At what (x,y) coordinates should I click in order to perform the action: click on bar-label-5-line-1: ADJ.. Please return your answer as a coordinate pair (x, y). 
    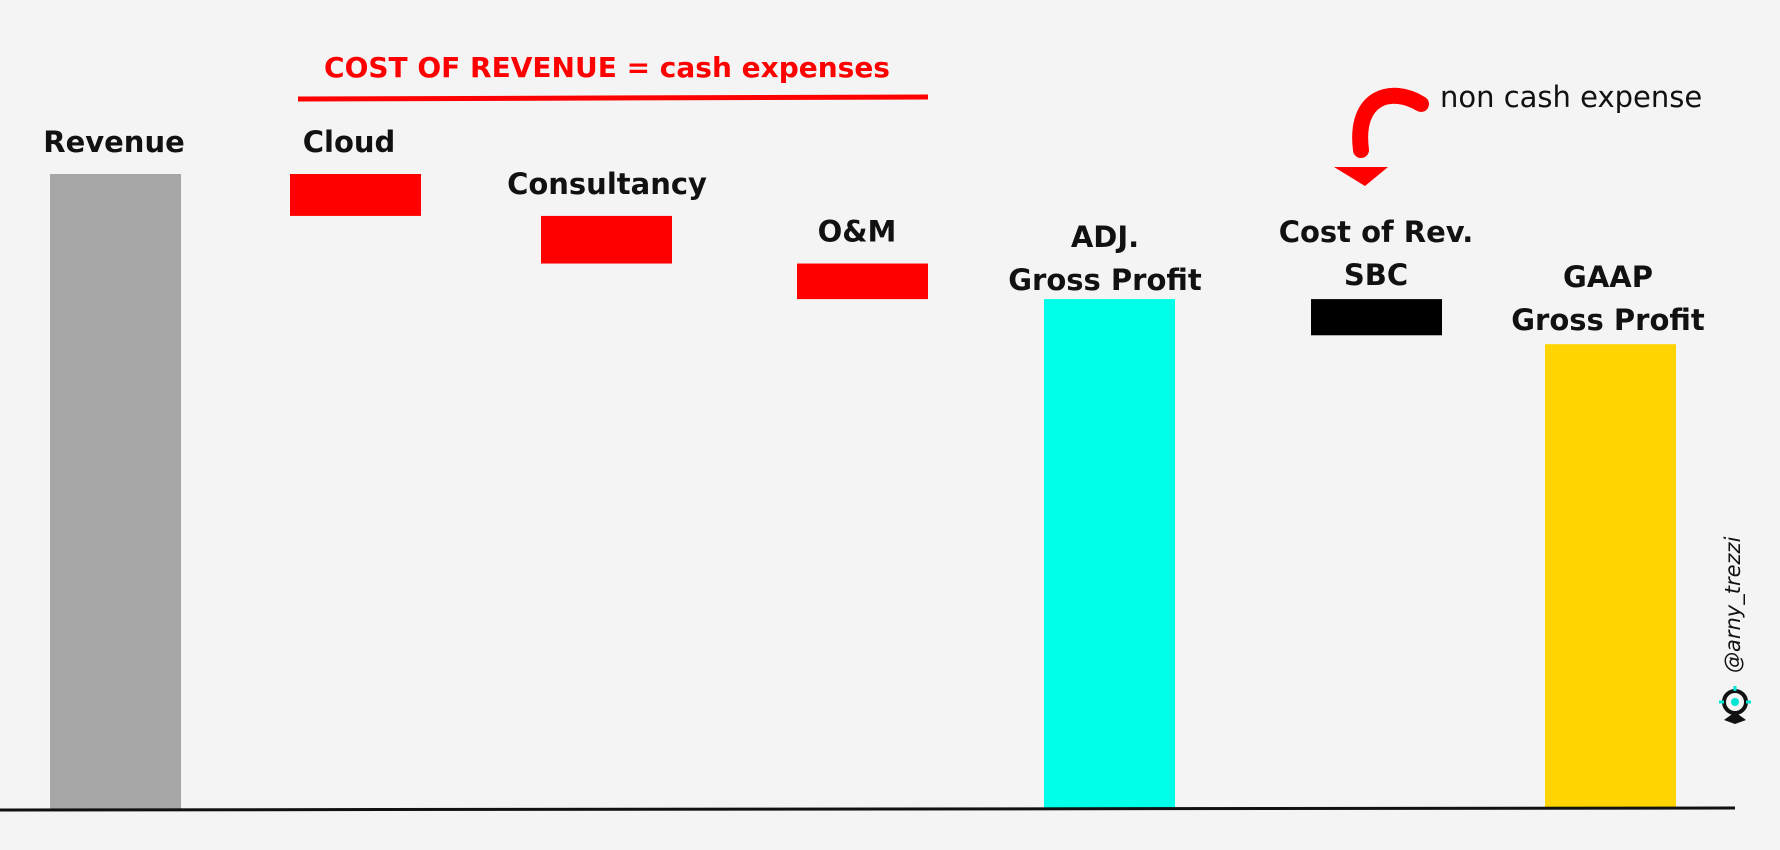
    Looking at the image, I should click on (1105, 237).